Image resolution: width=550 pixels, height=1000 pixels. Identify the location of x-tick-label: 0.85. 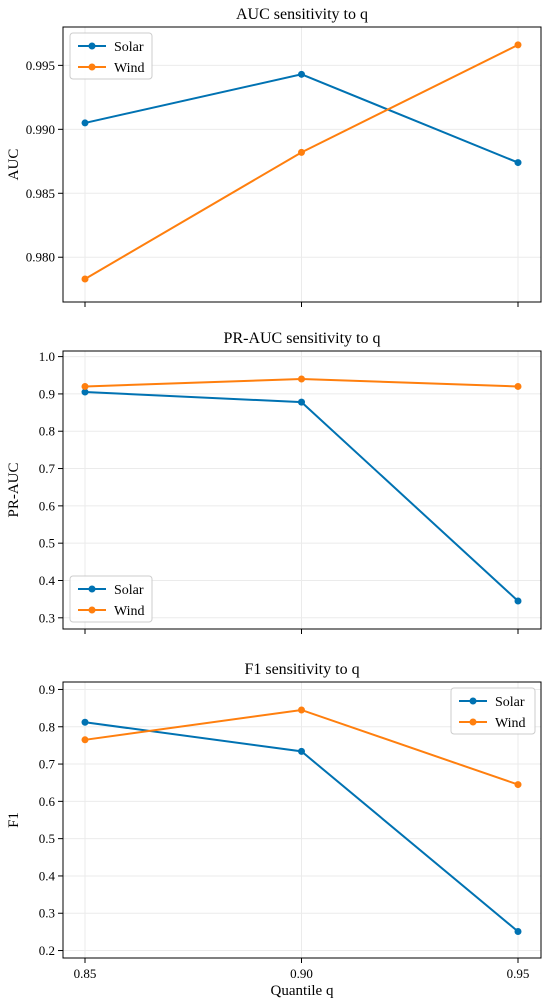
(85, 973).